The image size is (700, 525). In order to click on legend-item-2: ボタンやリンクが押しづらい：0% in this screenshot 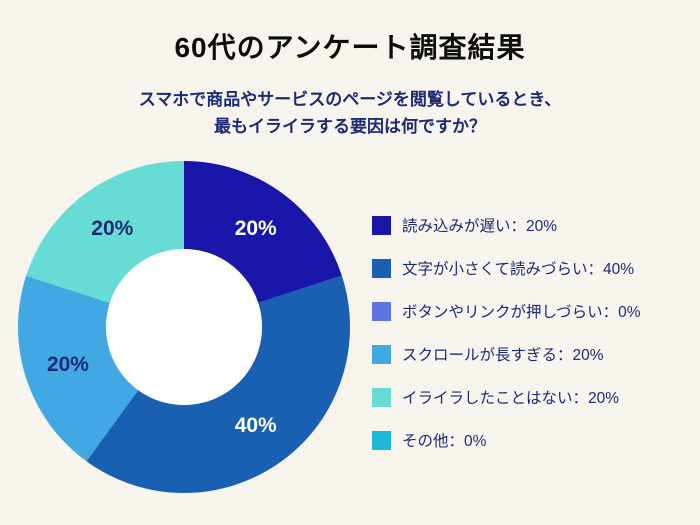, I will do `click(506, 311)`.